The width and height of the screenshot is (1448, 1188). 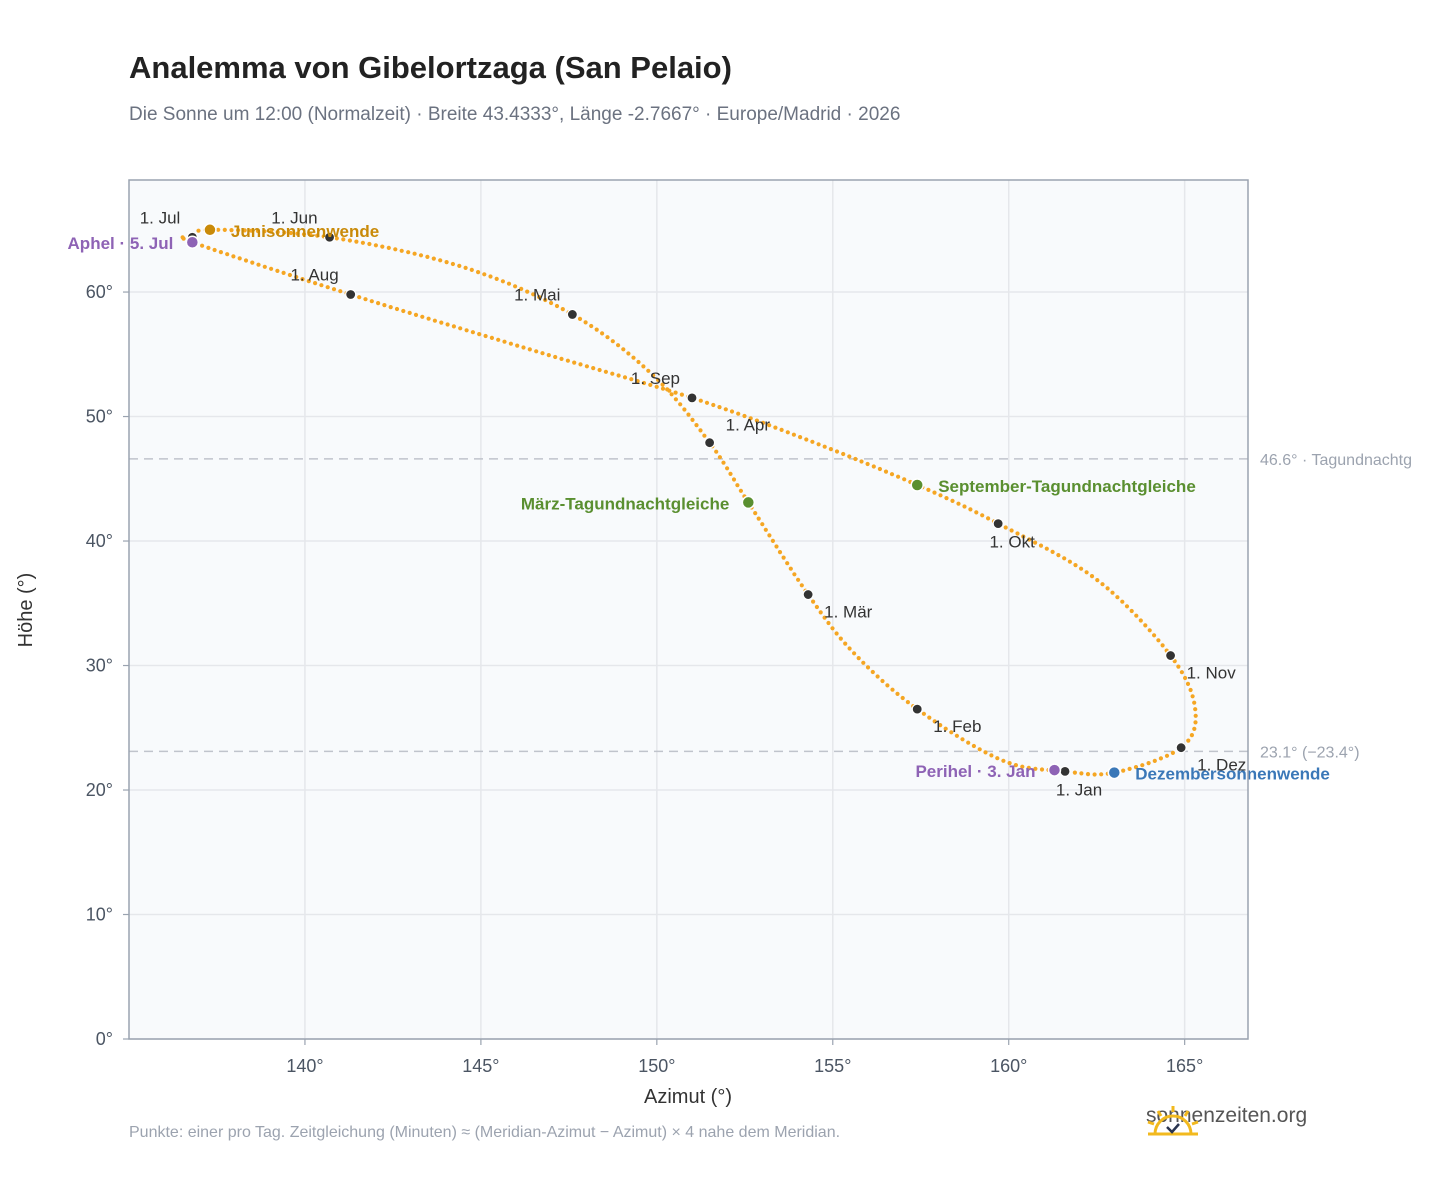 What do you see at coordinates (104, 1039) in the screenshot?
I see `y-tick-label: 0°` at bounding box center [104, 1039].